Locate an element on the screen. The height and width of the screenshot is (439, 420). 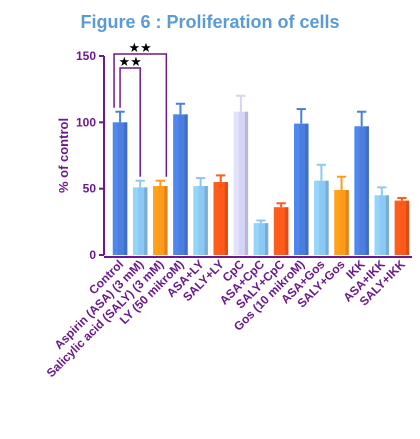
y-tick-label: 0 is located at coordinates (92, 255).